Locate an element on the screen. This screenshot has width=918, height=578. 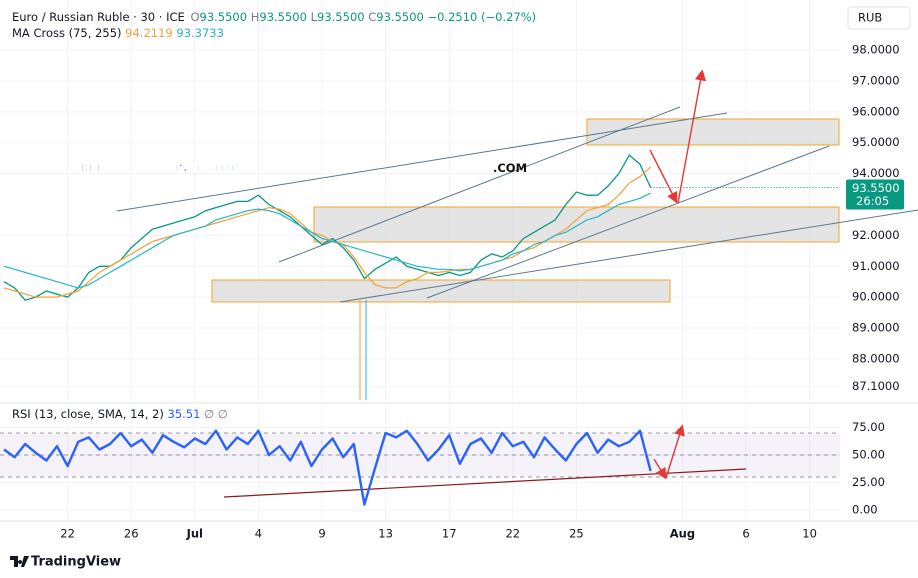
y-tick-label: 94.0000 is located at coordinates (876, 173).